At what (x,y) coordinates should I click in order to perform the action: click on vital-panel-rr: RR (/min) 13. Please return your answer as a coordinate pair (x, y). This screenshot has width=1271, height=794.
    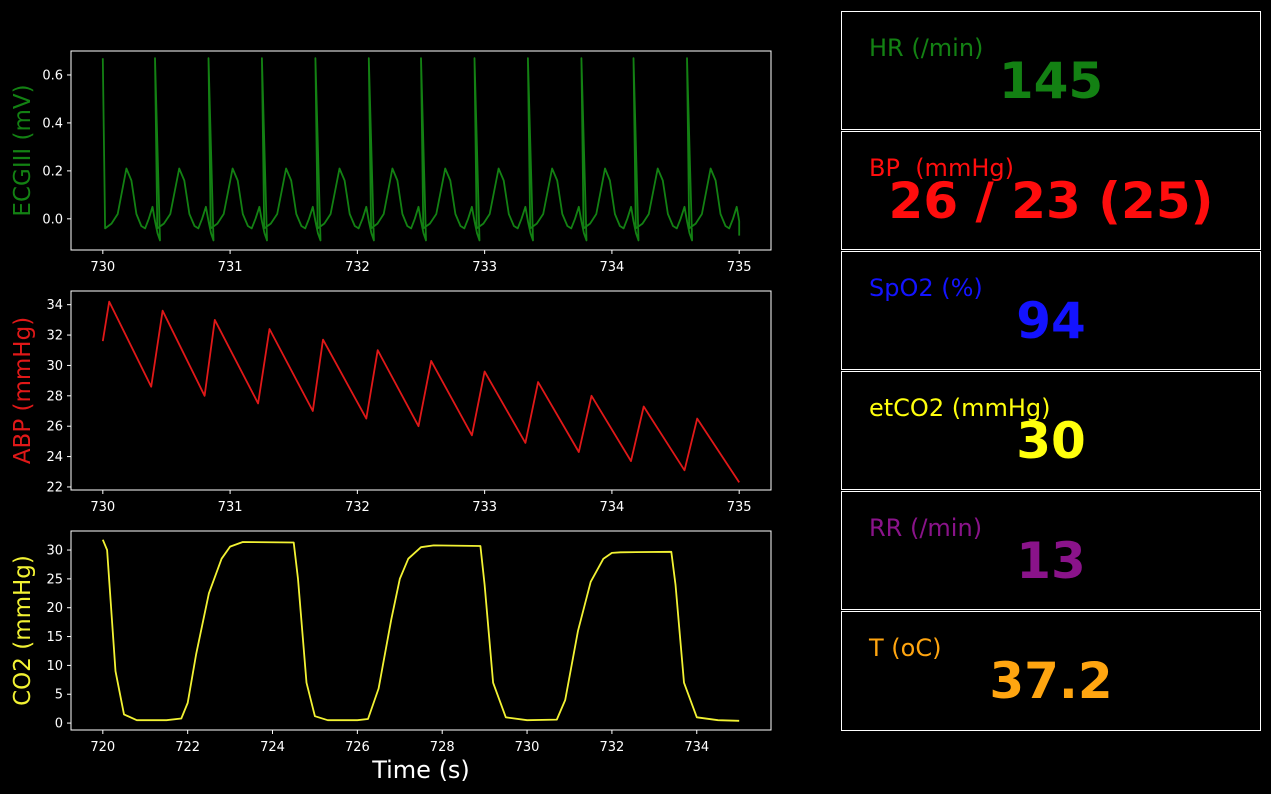
    Looking at the image, I should click on (1051, 550).